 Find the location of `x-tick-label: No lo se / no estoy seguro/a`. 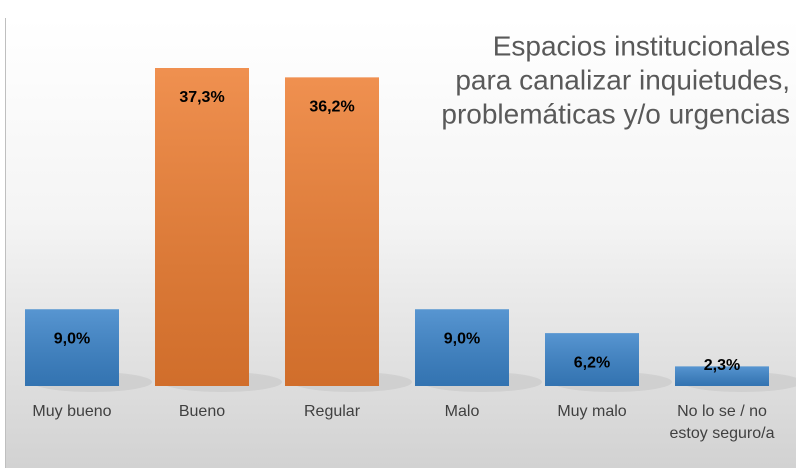

x-tick-label: No lo se / no estoy seguro/a is located at coordinates (722, 422).